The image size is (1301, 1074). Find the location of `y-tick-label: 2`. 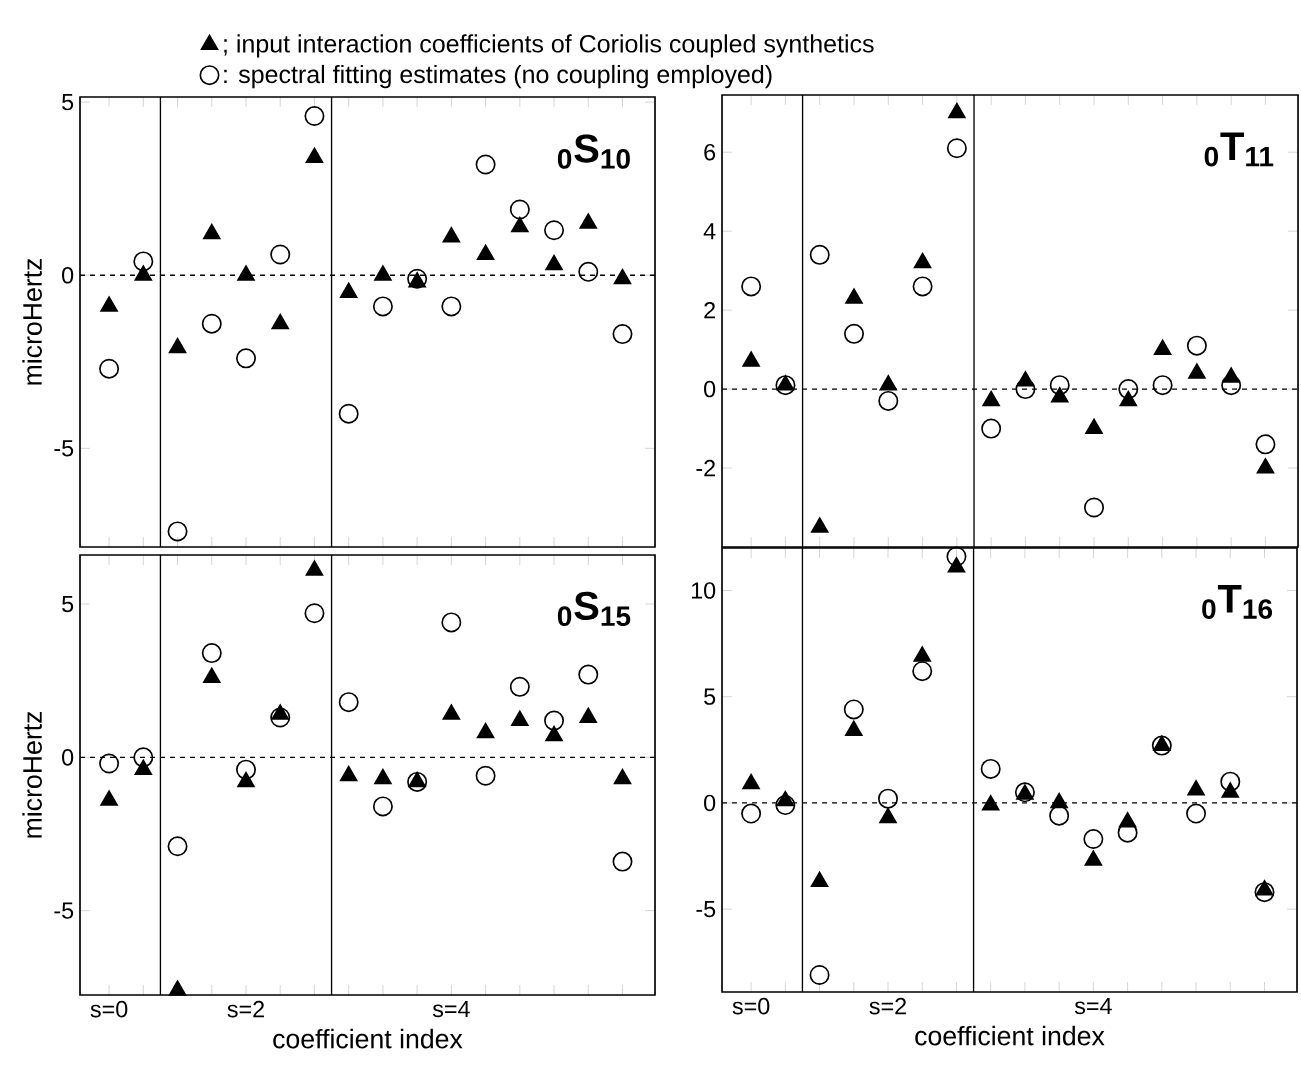

y-tick-label: 2 is located at coordinates (709, 310).